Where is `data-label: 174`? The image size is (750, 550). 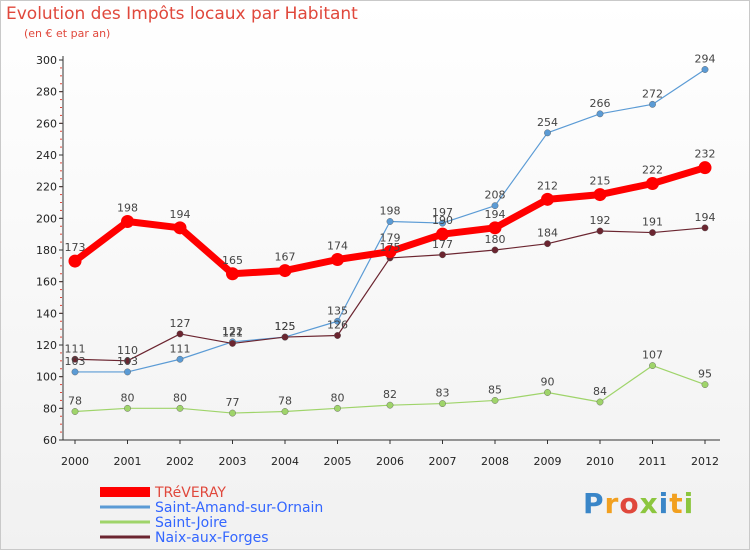 data-label: 174 is located at coordinates (337, 246).